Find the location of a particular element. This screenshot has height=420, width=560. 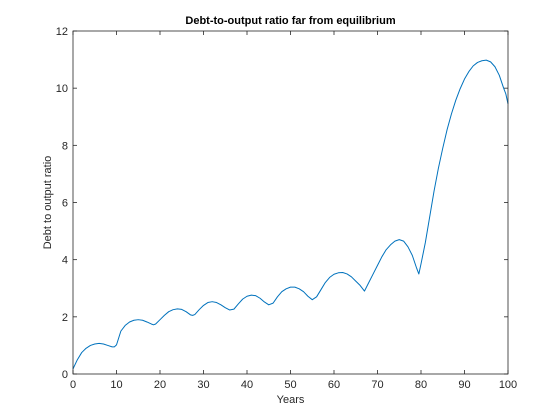

y-tick-label: 12 is located at coordinates (62, 32).